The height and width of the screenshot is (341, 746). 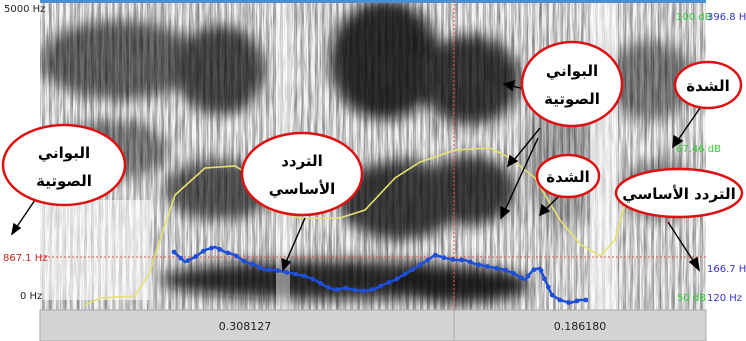 I want to click on time-segment-left, so click(x=247, y=325).